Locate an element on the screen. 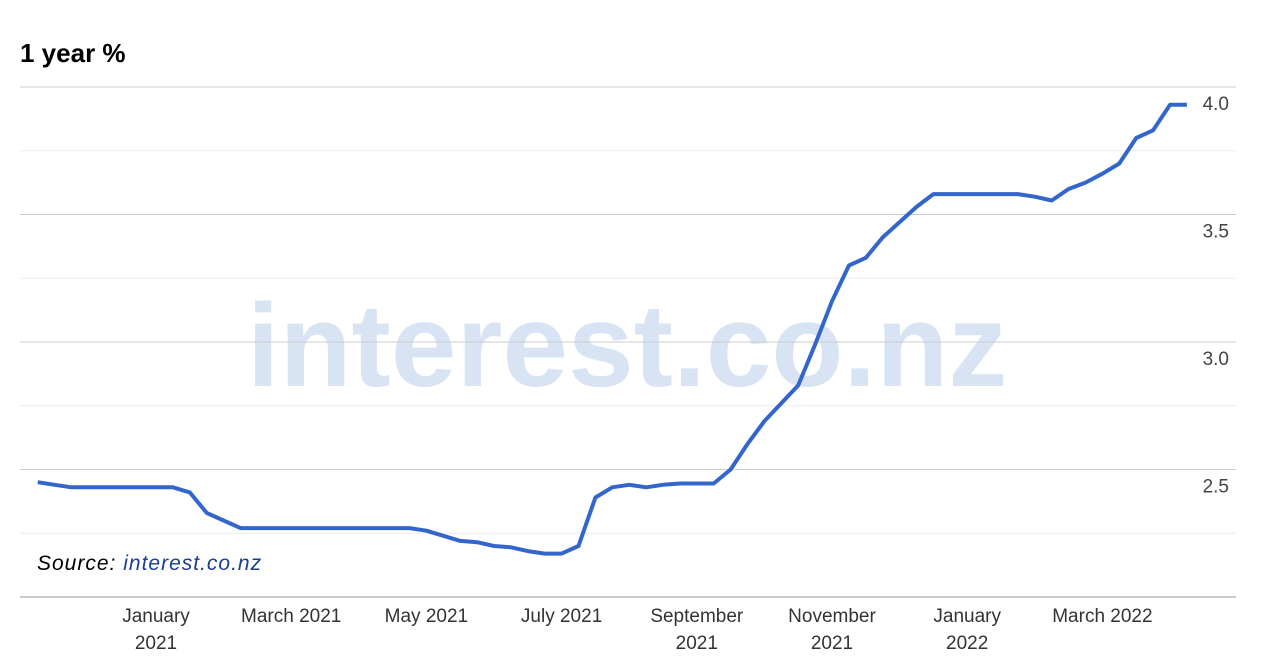  watermark: interest.co.nz is located at coordinates (627, 346).